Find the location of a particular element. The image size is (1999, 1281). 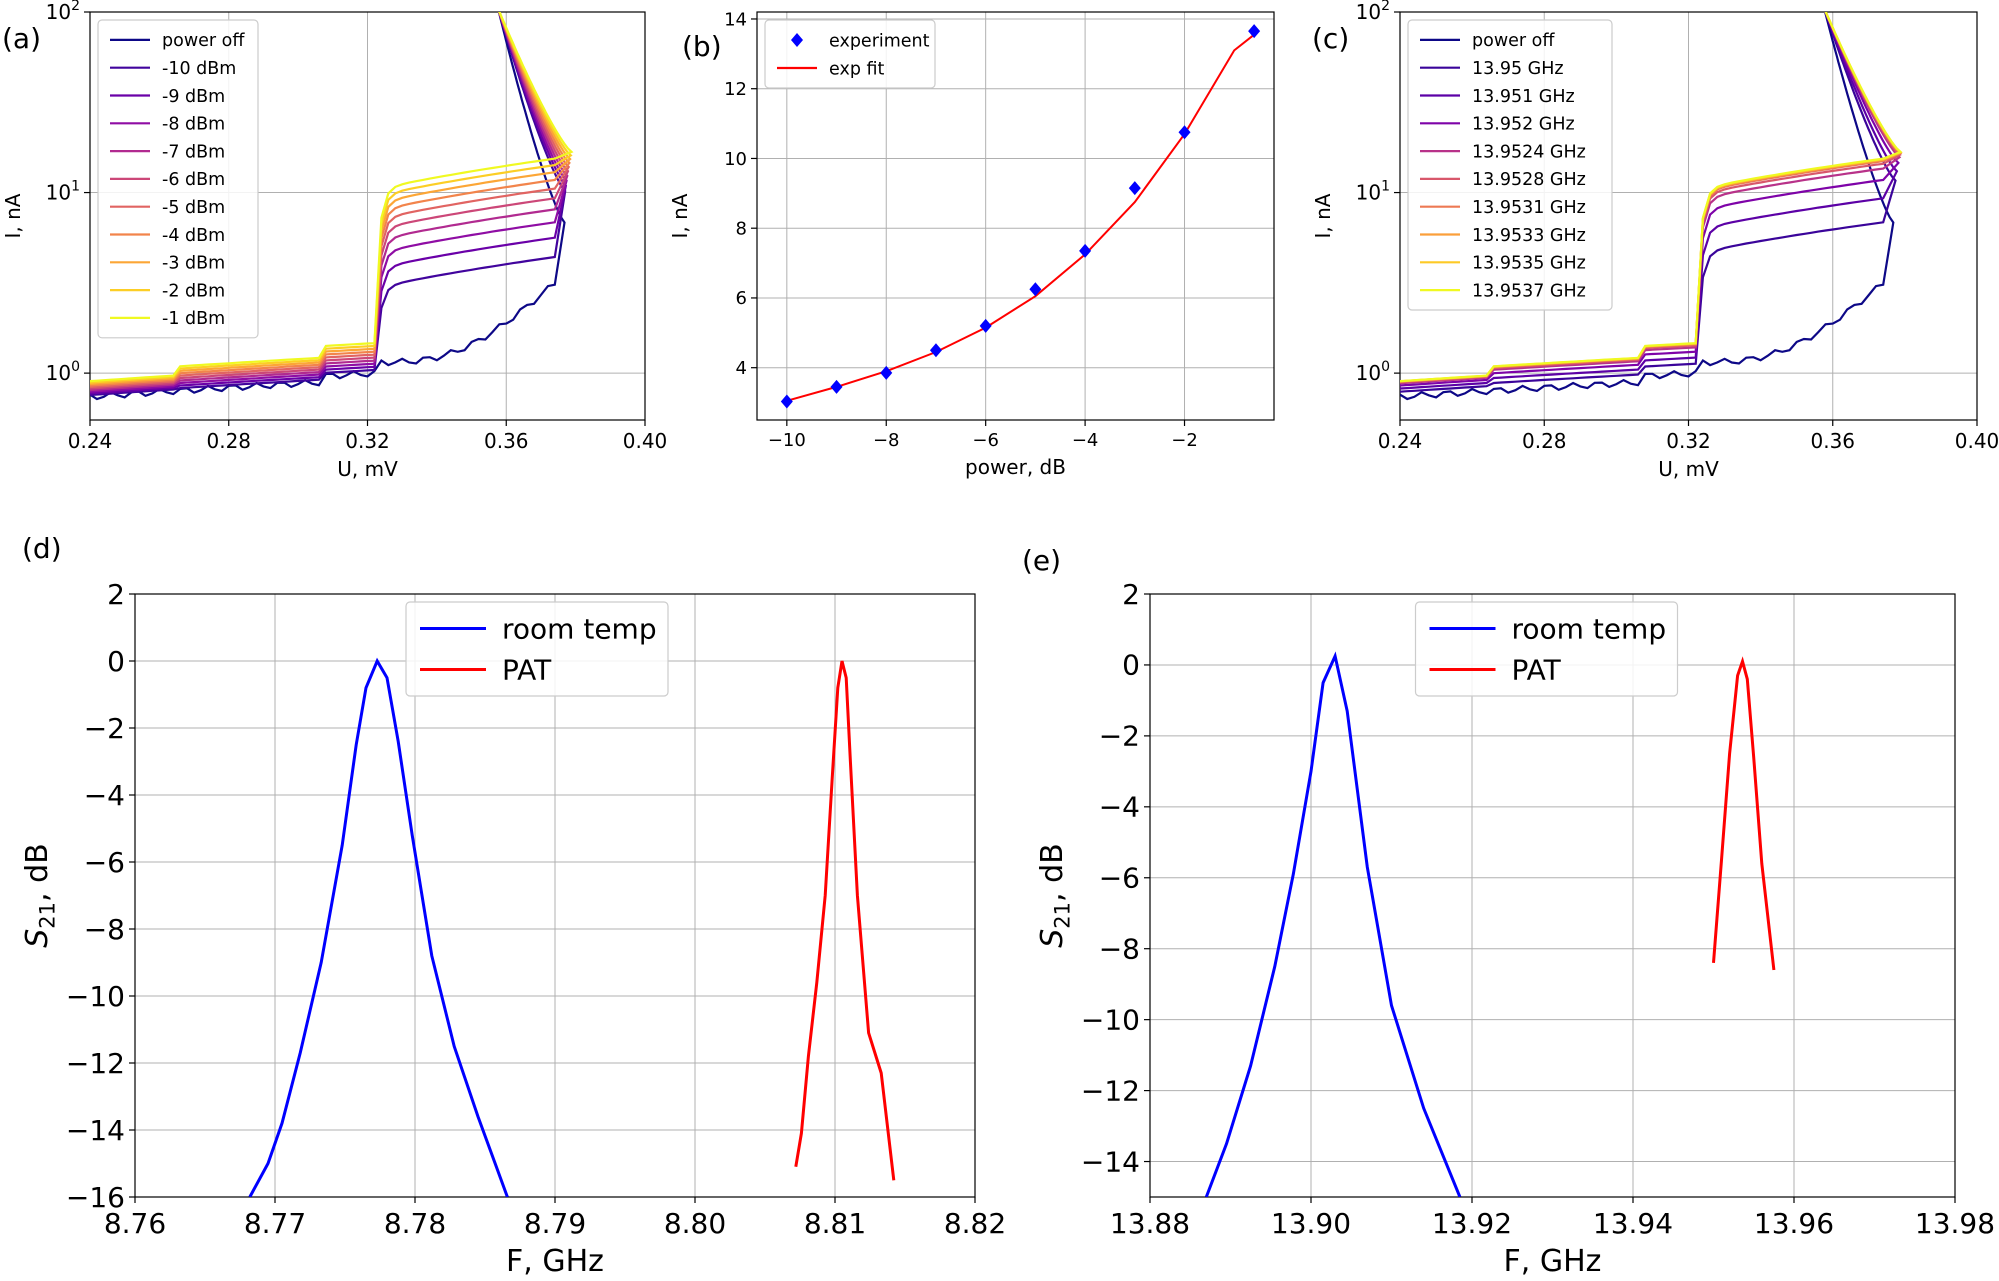

y-tick-label: −14 is located at coordinates (95, 1130).